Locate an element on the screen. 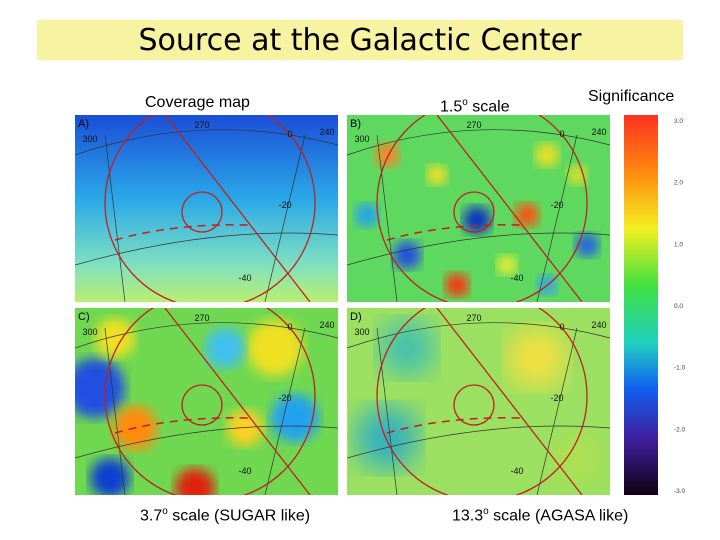 This screenshot has height=540, width=720. scale-label: 1.5o scale is located at coordinates (475, 106).